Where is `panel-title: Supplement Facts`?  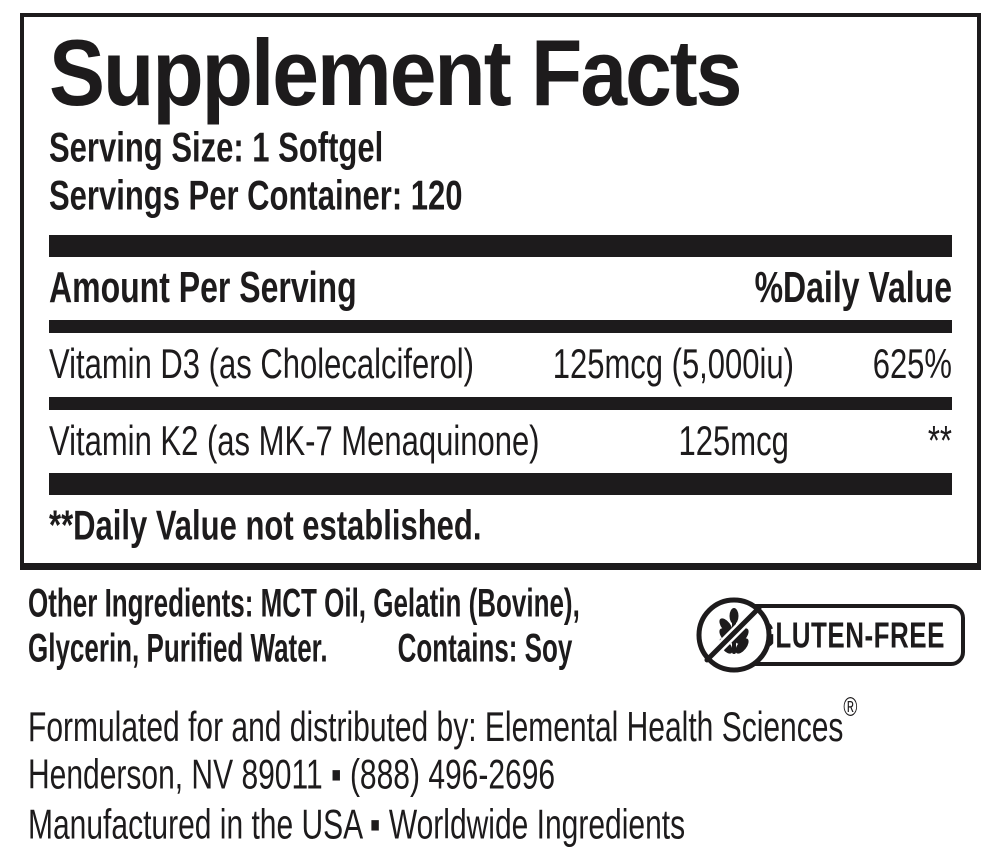 panel-title: Supplement Facts is located at coordinates (500, 72).